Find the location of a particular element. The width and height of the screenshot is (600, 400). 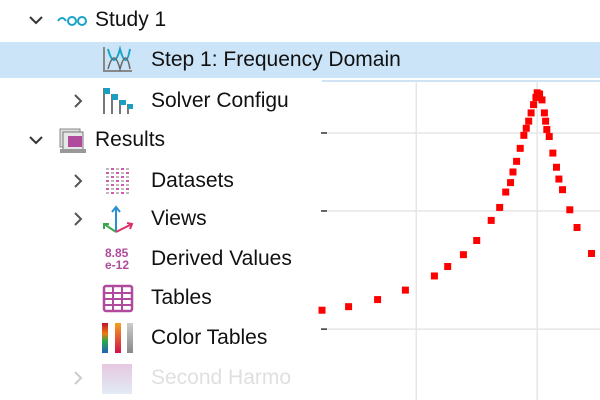

tables-icon is located at coordinates (117, 298).